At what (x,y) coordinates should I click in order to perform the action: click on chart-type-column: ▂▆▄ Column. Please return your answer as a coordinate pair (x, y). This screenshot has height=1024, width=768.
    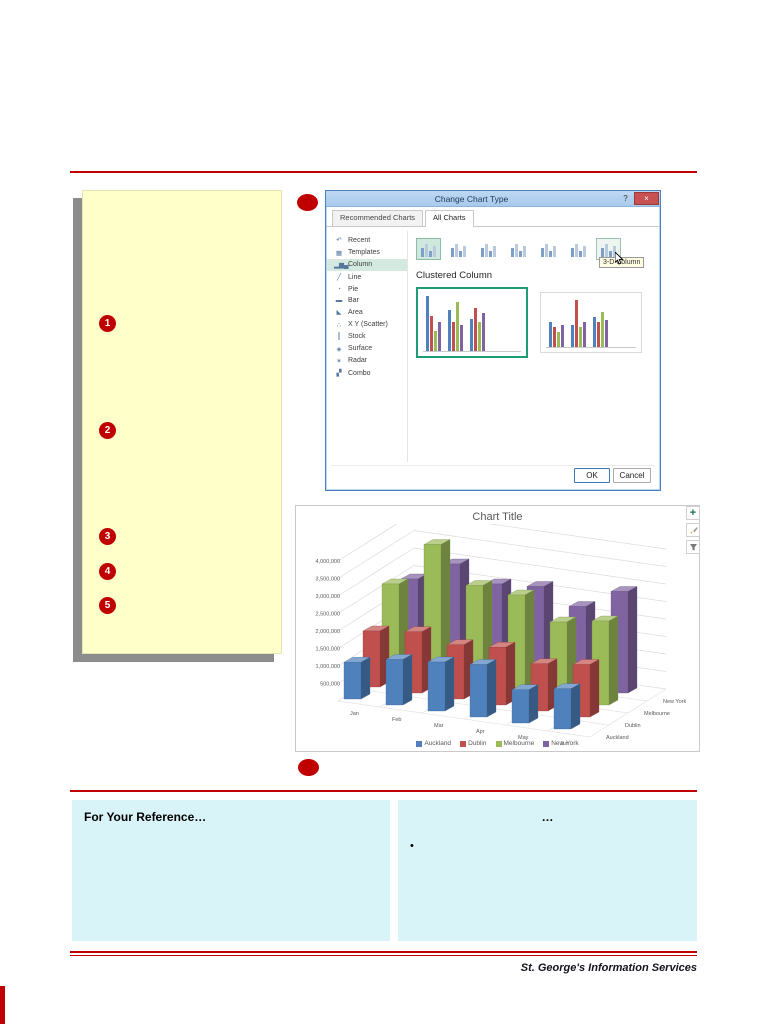
    Looking at the image, I should click on (367, 265).